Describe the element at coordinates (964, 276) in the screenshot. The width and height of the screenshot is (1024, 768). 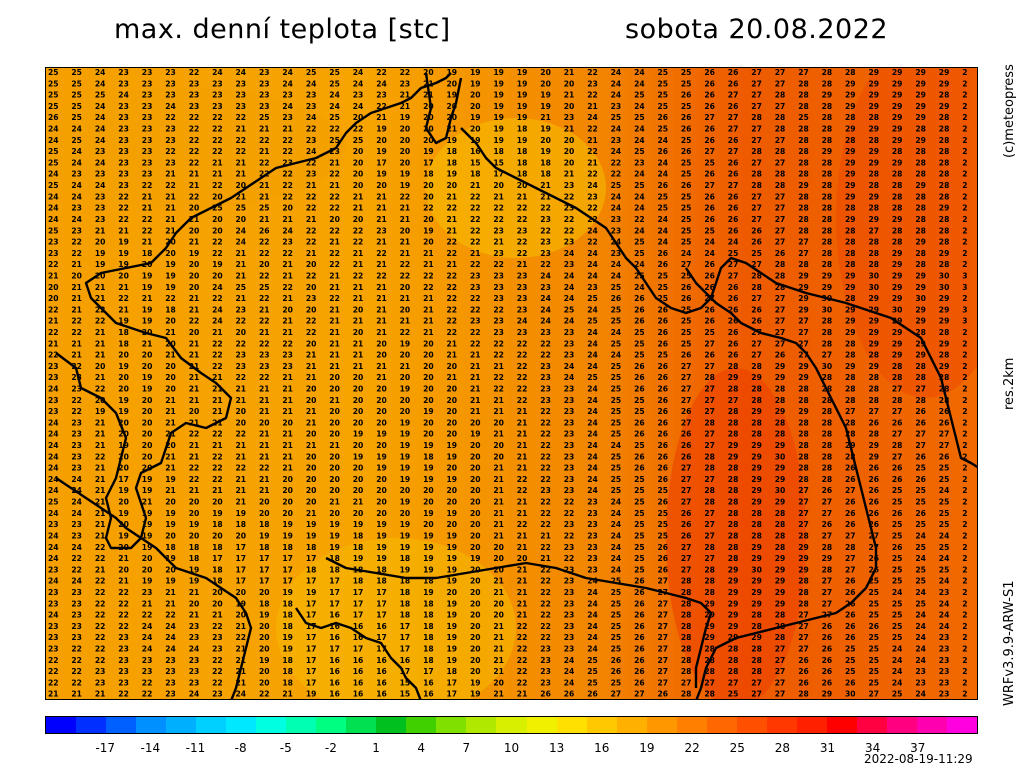
I see `grid-value: 3` at that location.